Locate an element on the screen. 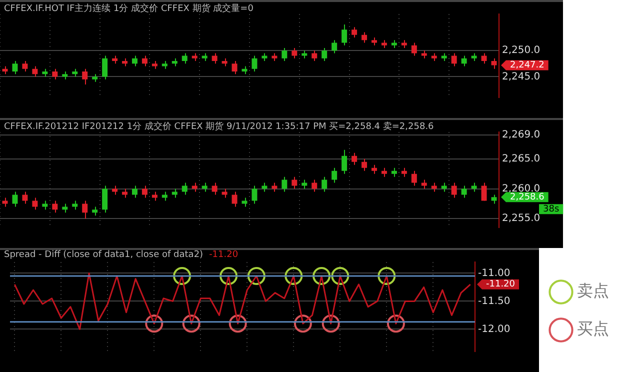 The image size is (619, 372). y-tick-label: 2,269.0 is located at coordinates (521, 135).